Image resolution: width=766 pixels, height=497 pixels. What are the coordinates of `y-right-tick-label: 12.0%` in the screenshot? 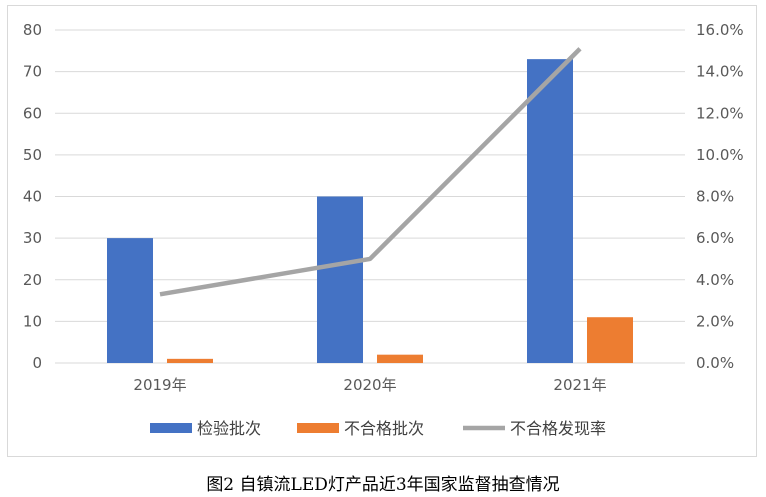 It's located at (720, 113).